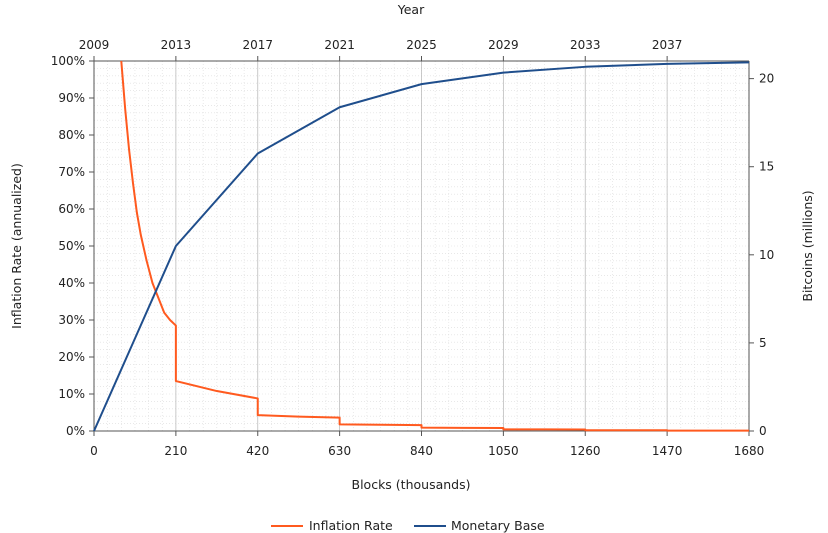  Describe the element at coordinates (257, 451) in the screenshot. I see `x-tick-label: 420` at that location.